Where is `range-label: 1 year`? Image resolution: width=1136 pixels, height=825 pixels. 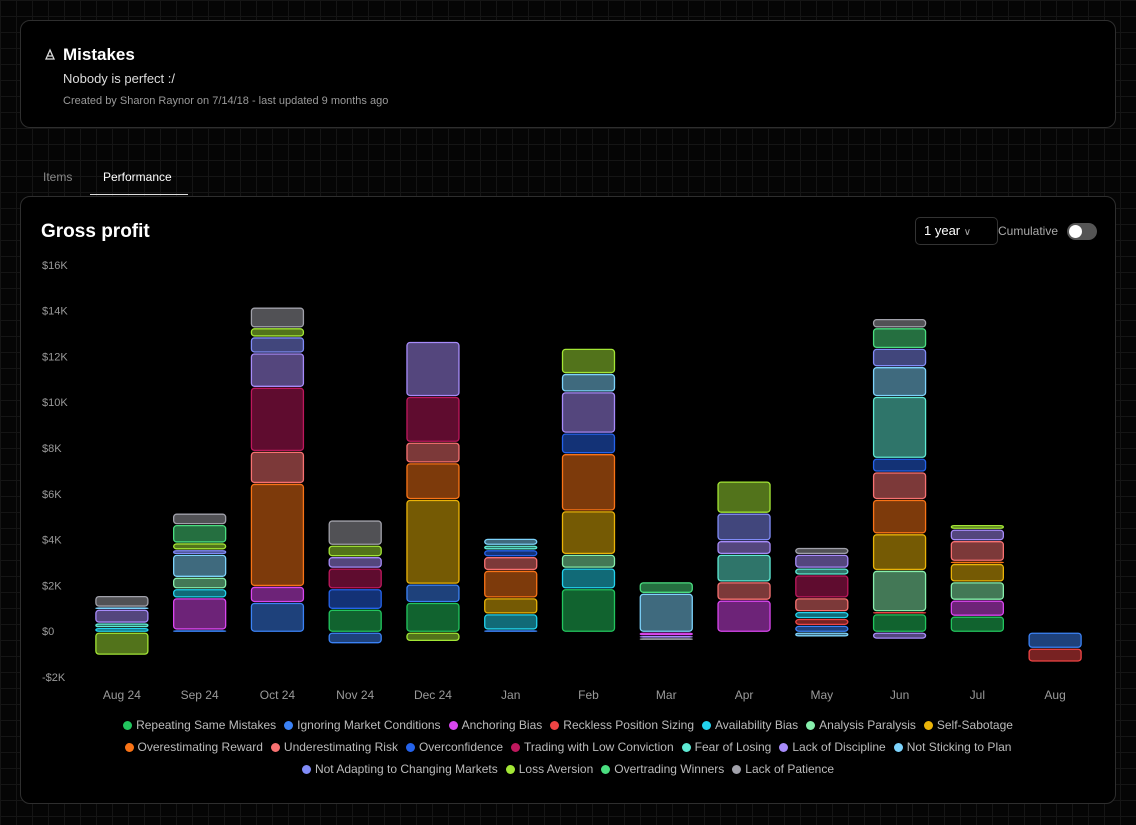
range-label: 1 year is located at coordinates (942, 230).